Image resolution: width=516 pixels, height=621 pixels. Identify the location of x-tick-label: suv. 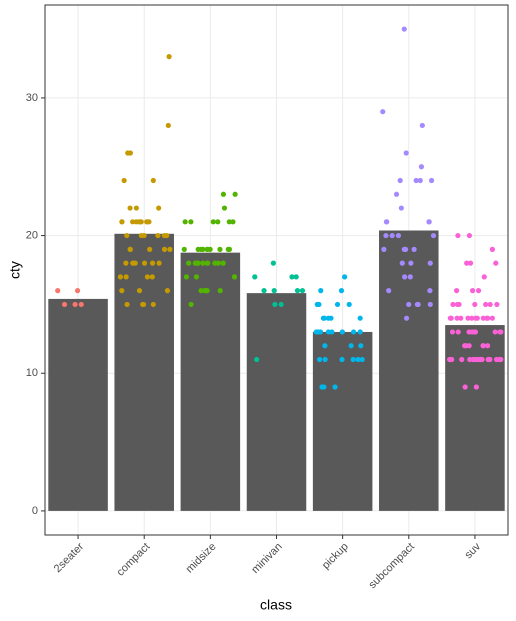
(473, 550).